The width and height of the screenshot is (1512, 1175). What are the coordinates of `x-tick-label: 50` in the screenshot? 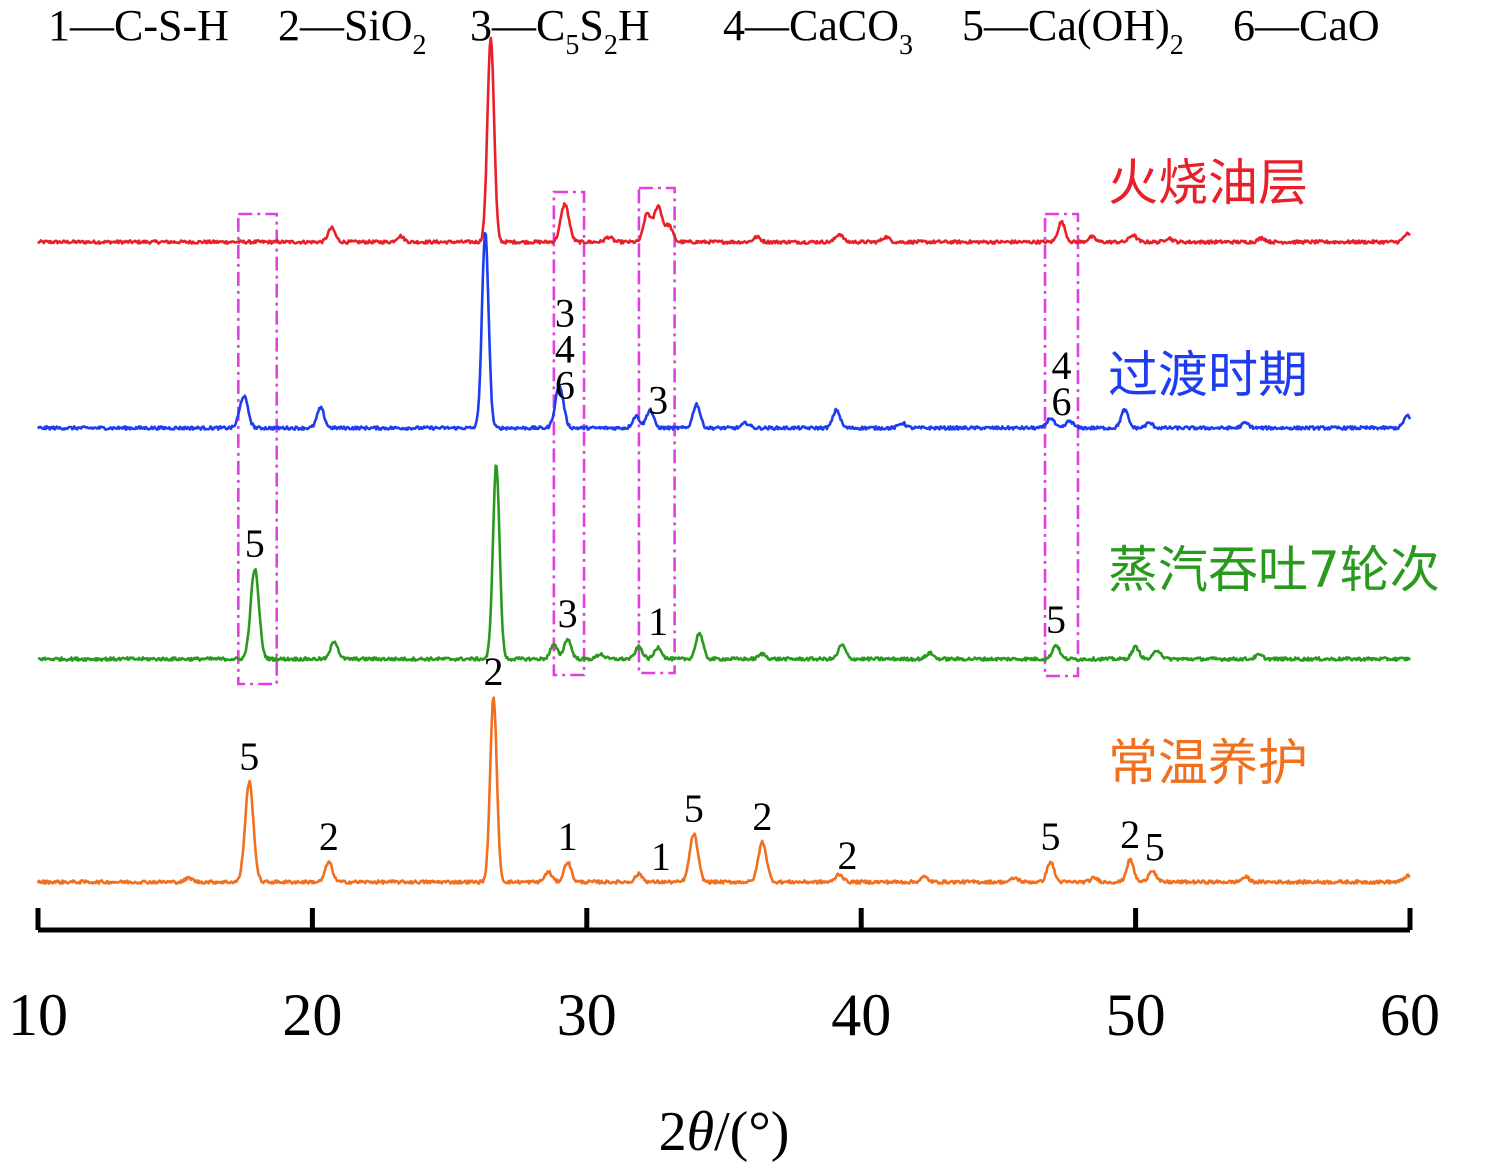 It's located at (1136, 1015).